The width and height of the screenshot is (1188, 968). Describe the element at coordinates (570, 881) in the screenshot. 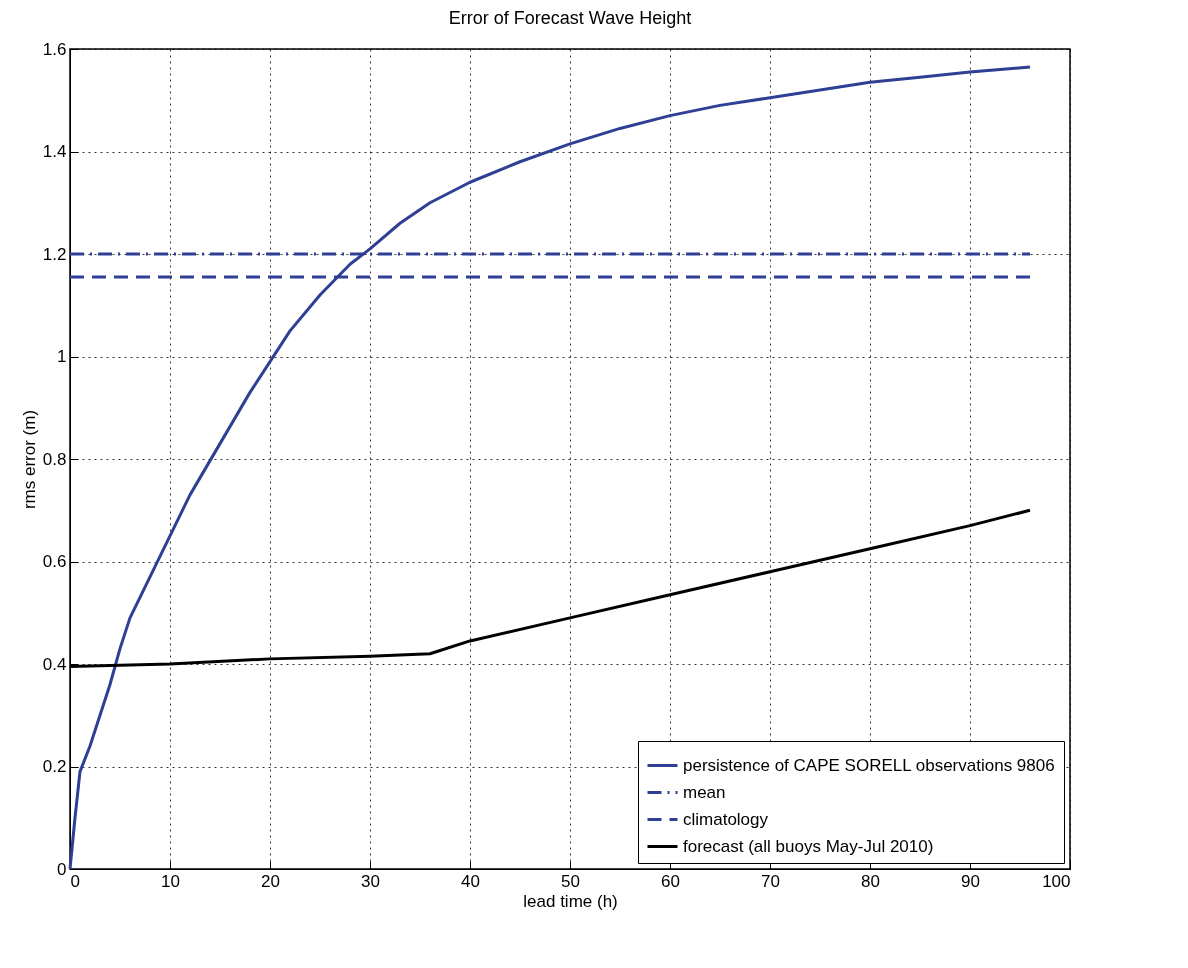

I see `x-tick-label: 50` at that location.